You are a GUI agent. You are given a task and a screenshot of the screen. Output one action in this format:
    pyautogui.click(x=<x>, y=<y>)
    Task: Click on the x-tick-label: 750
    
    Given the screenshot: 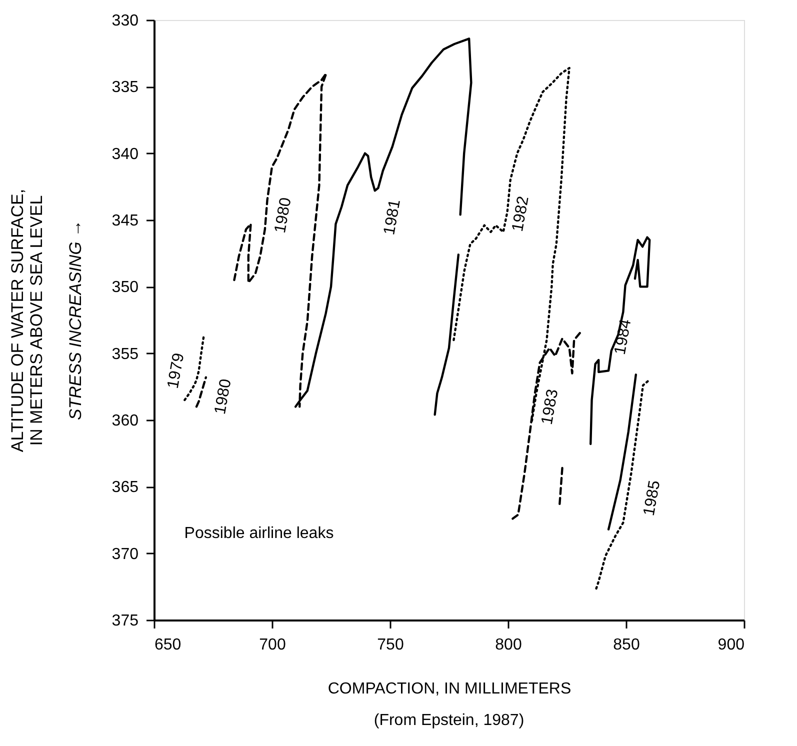 What is the action you would take?
    pyautogui.click(x=390, y=645)
    